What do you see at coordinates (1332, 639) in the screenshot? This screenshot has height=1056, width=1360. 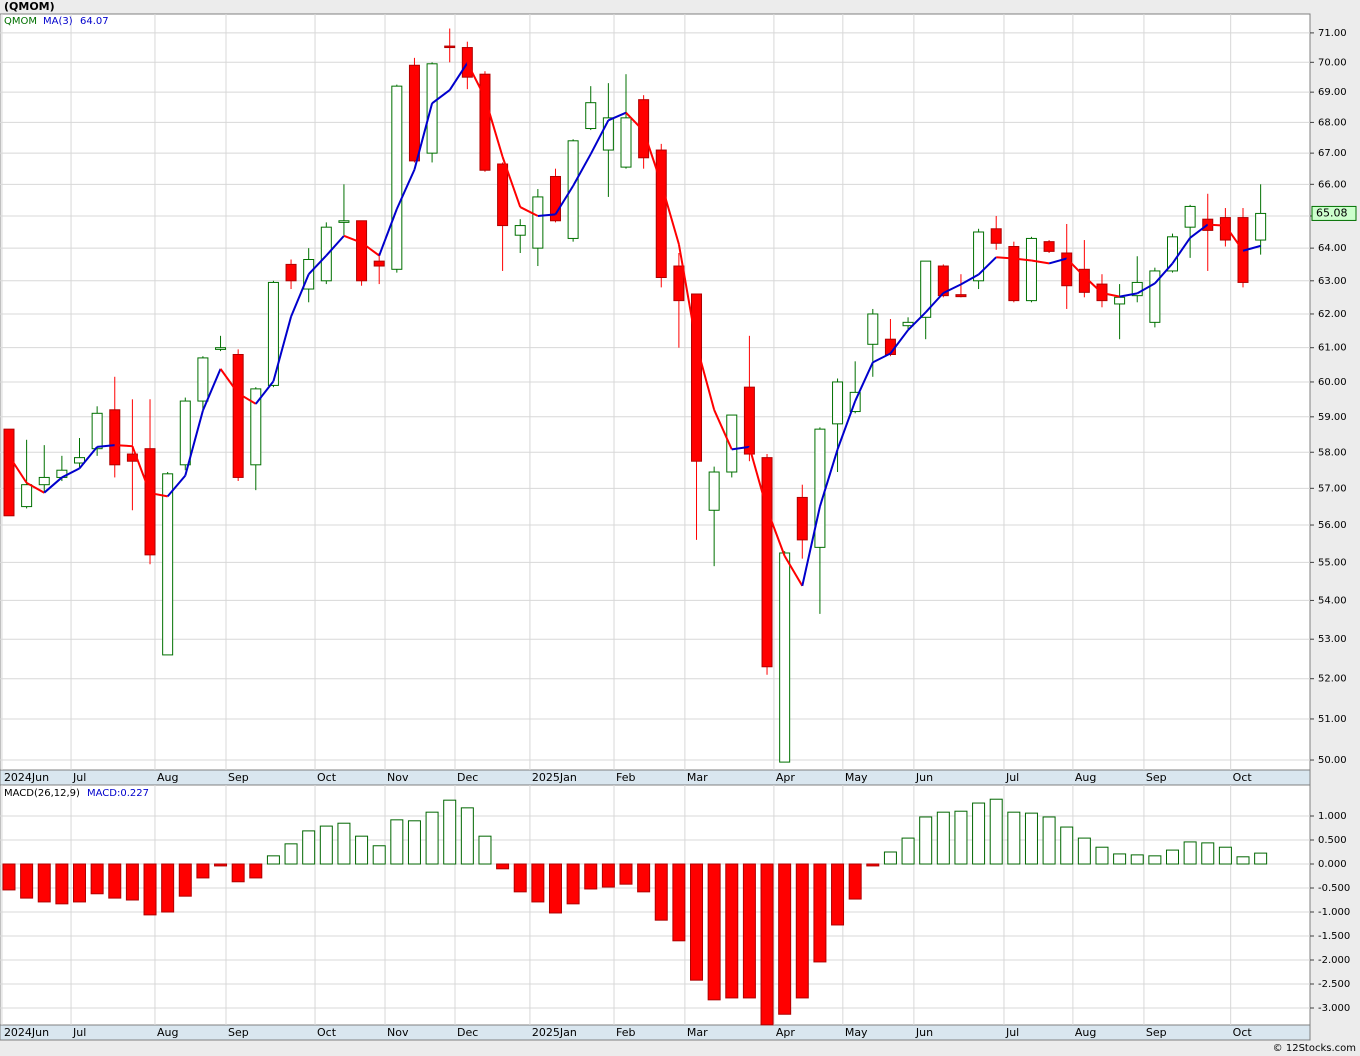 I see `y-tick-label: 53.00` at bounding box center [1332, 639].